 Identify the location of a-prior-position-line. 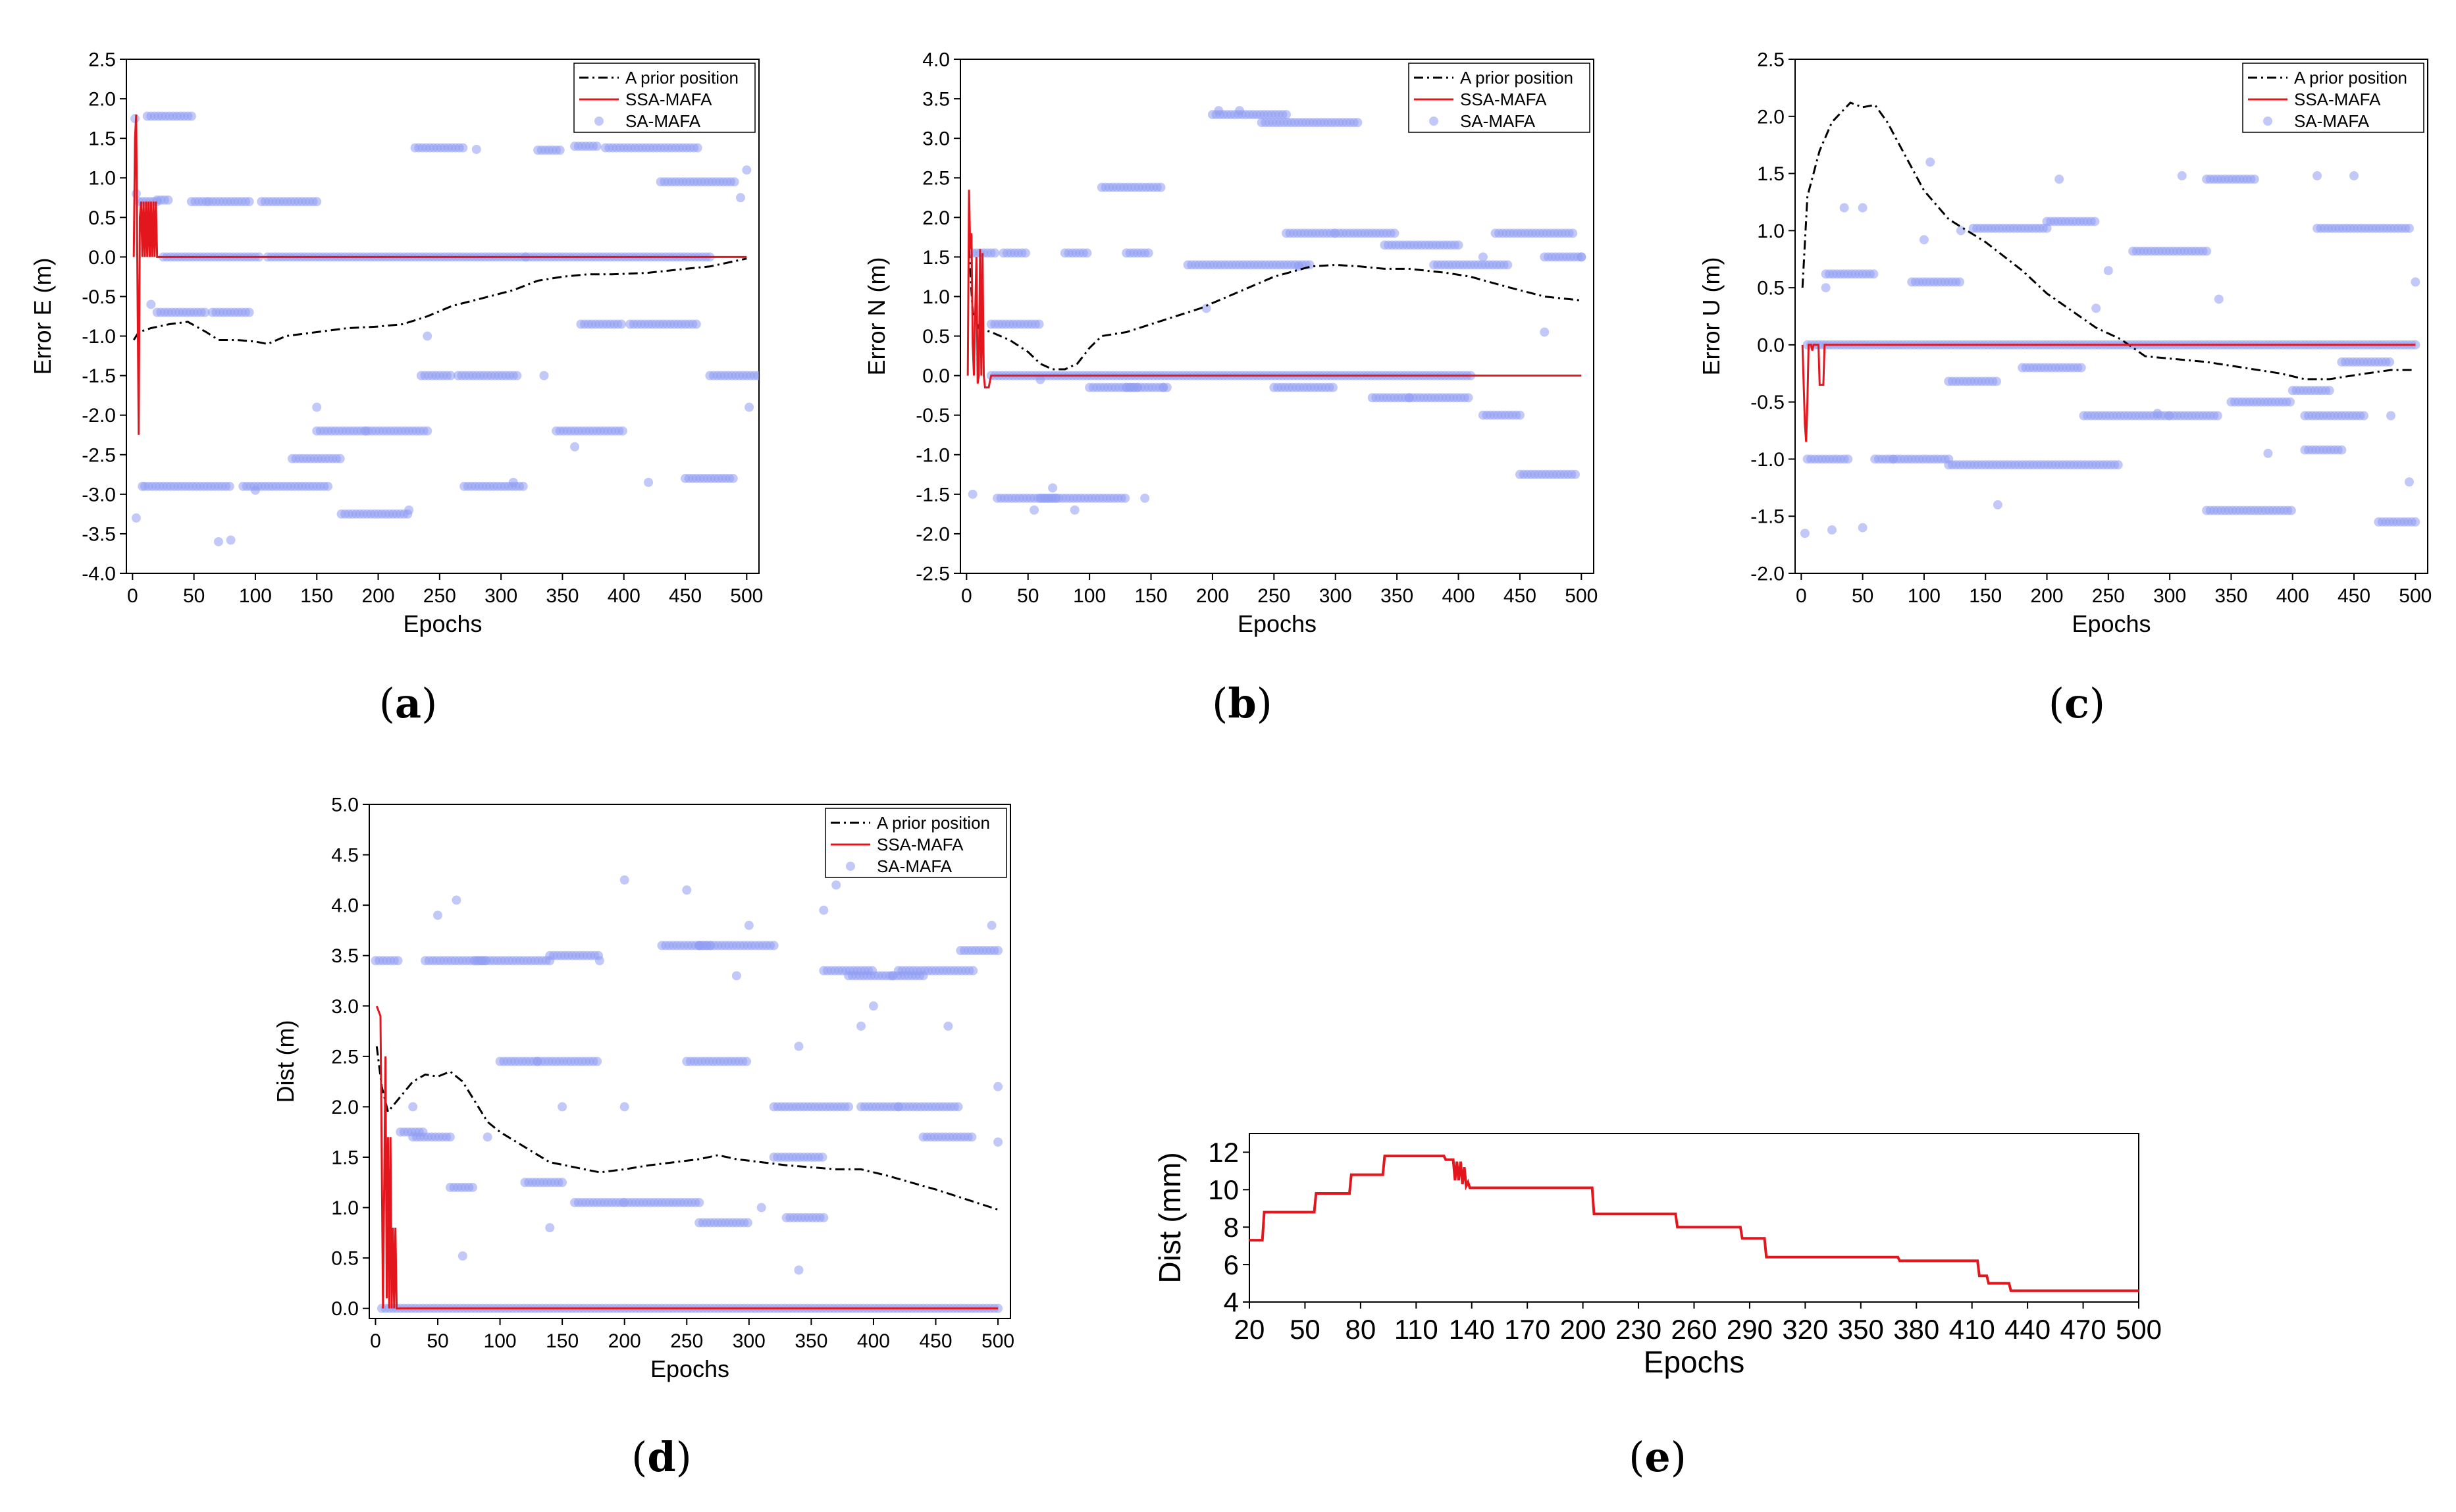
(2108, 241).